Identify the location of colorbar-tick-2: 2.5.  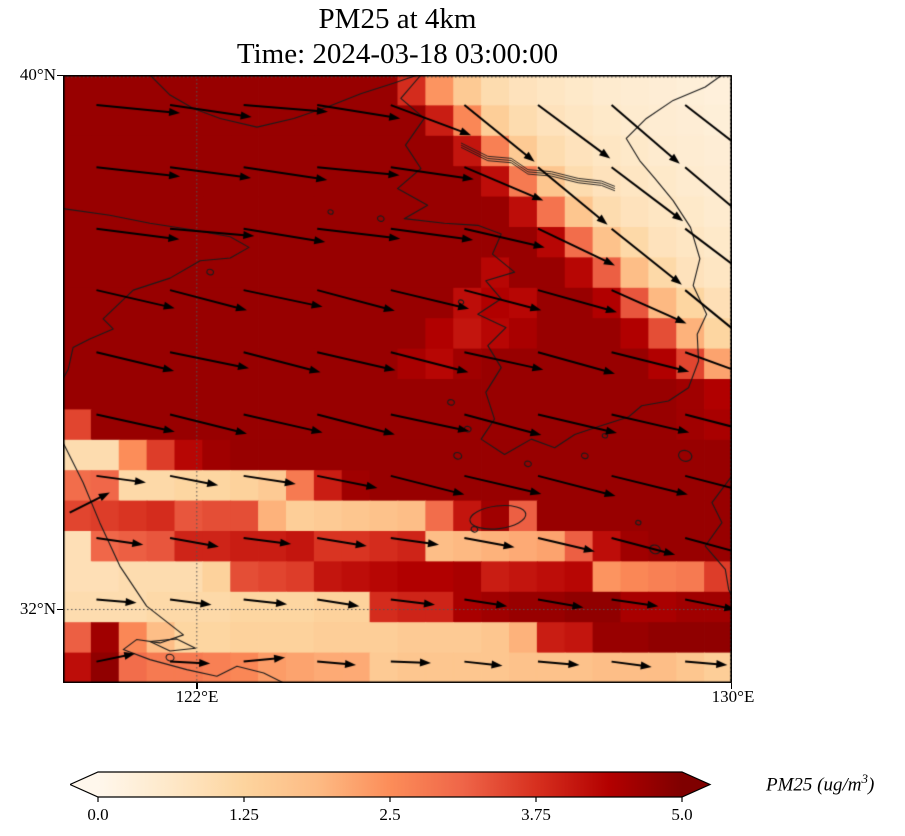
(390, 814).